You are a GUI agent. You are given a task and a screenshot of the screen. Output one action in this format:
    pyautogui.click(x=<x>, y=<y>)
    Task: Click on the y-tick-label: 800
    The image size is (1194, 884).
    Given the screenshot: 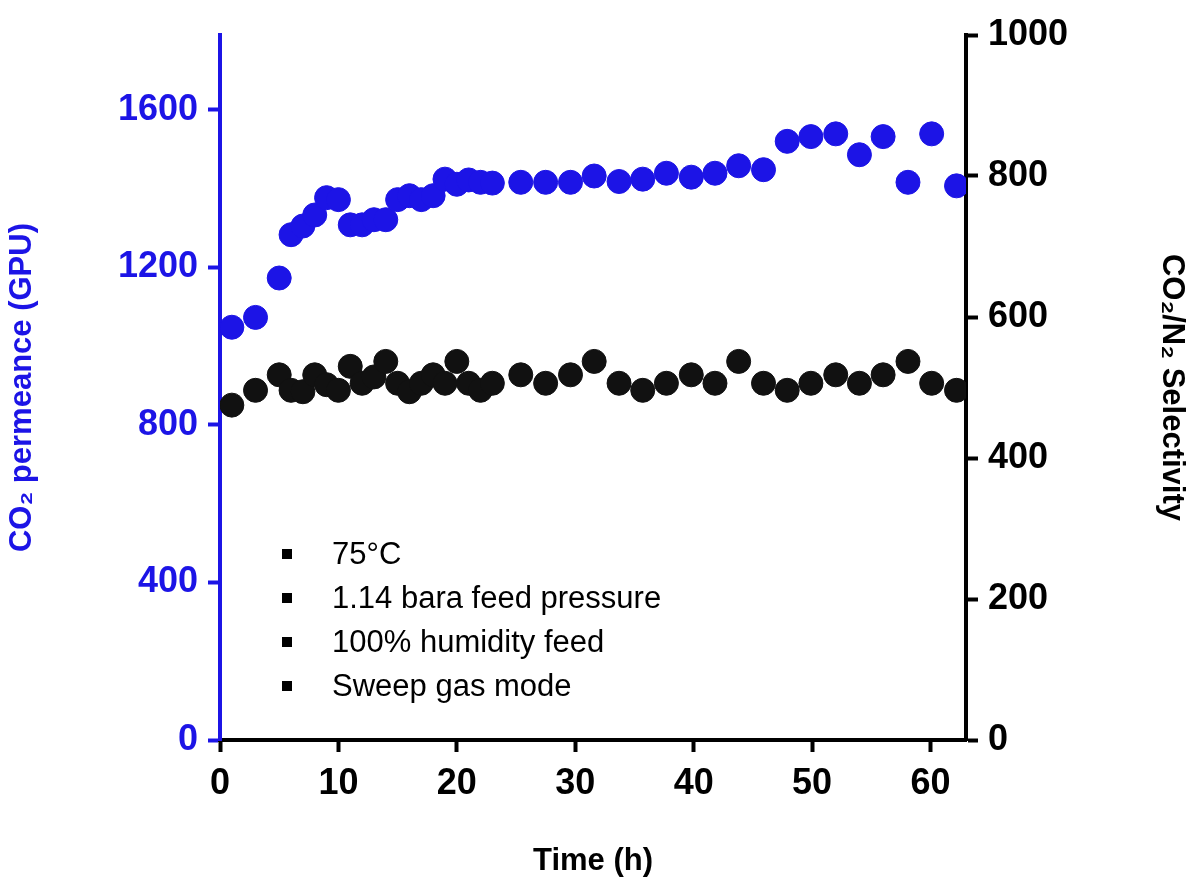 What is the action you would take?
    pyautogui.click(x=167, y=422)
    